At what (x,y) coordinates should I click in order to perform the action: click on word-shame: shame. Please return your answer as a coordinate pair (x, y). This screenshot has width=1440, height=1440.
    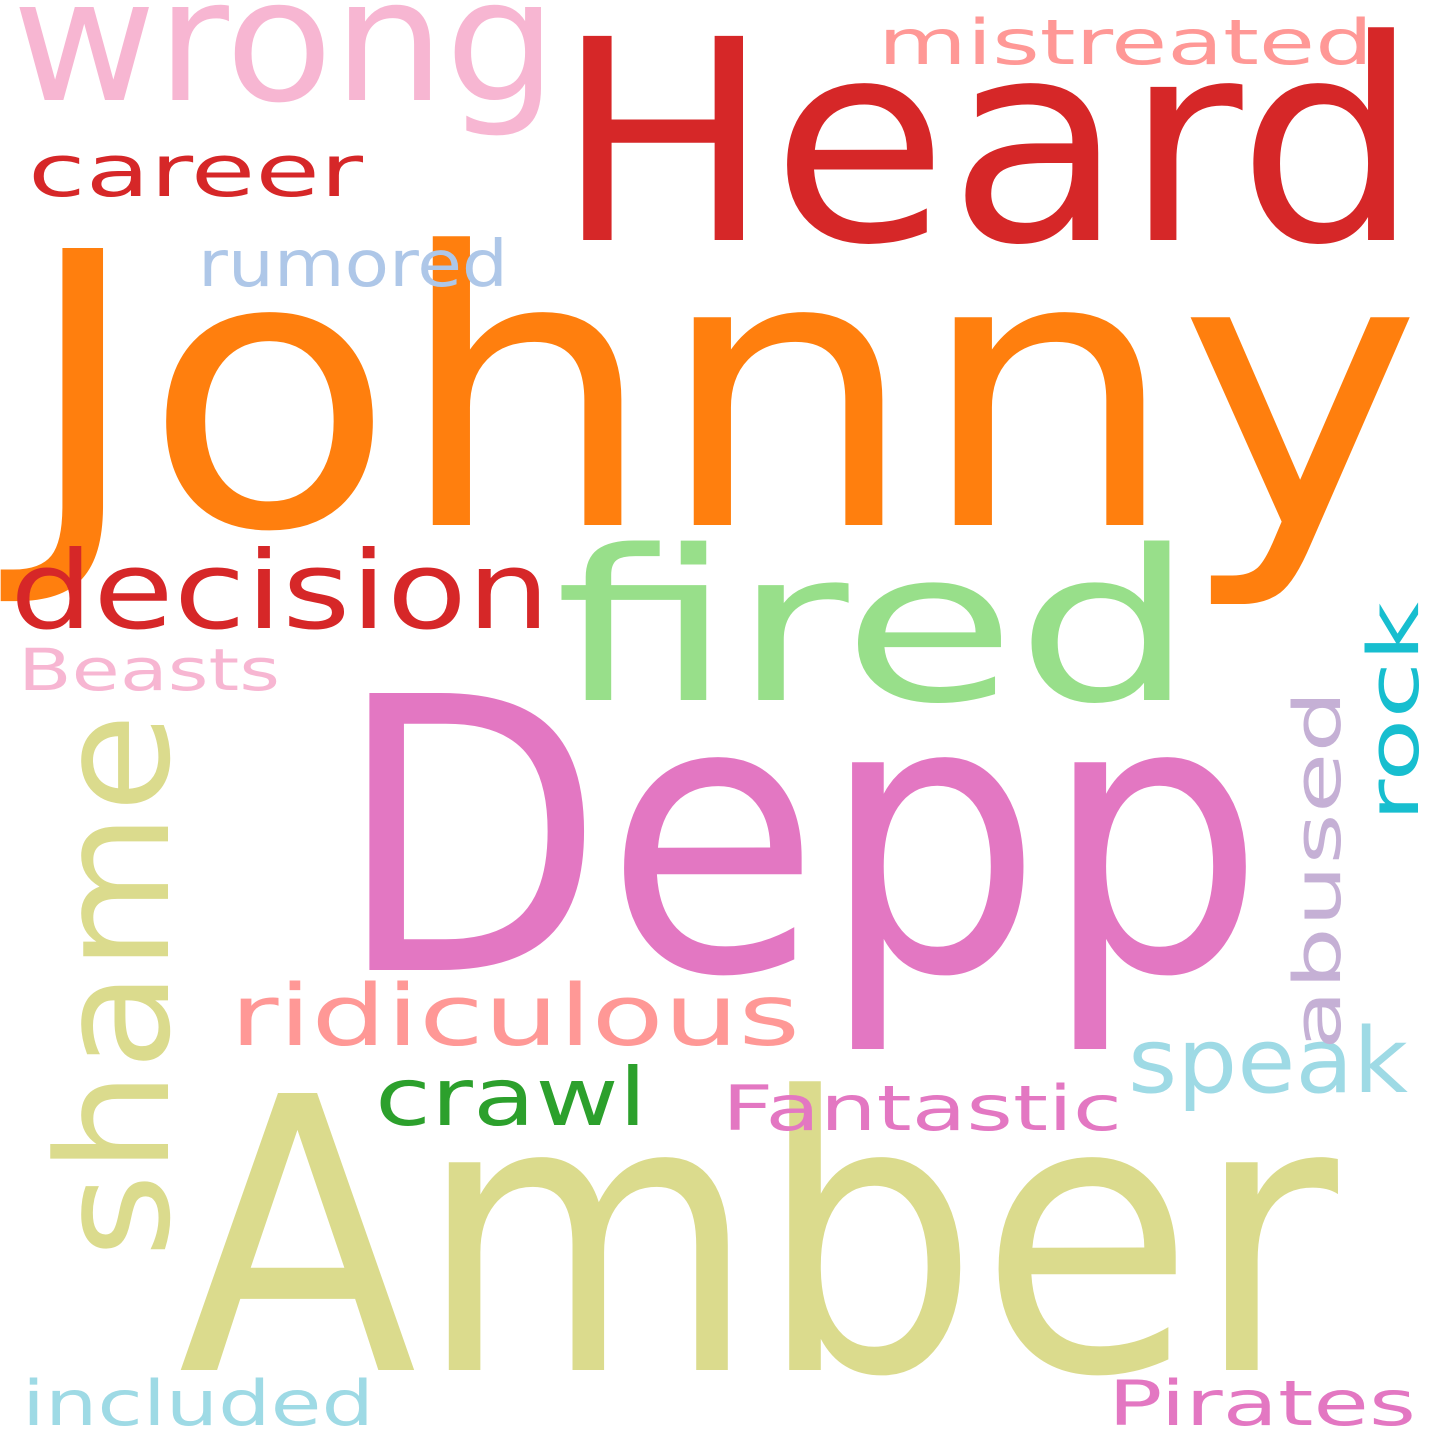
    Looking at the image, I should click on (114, 985).